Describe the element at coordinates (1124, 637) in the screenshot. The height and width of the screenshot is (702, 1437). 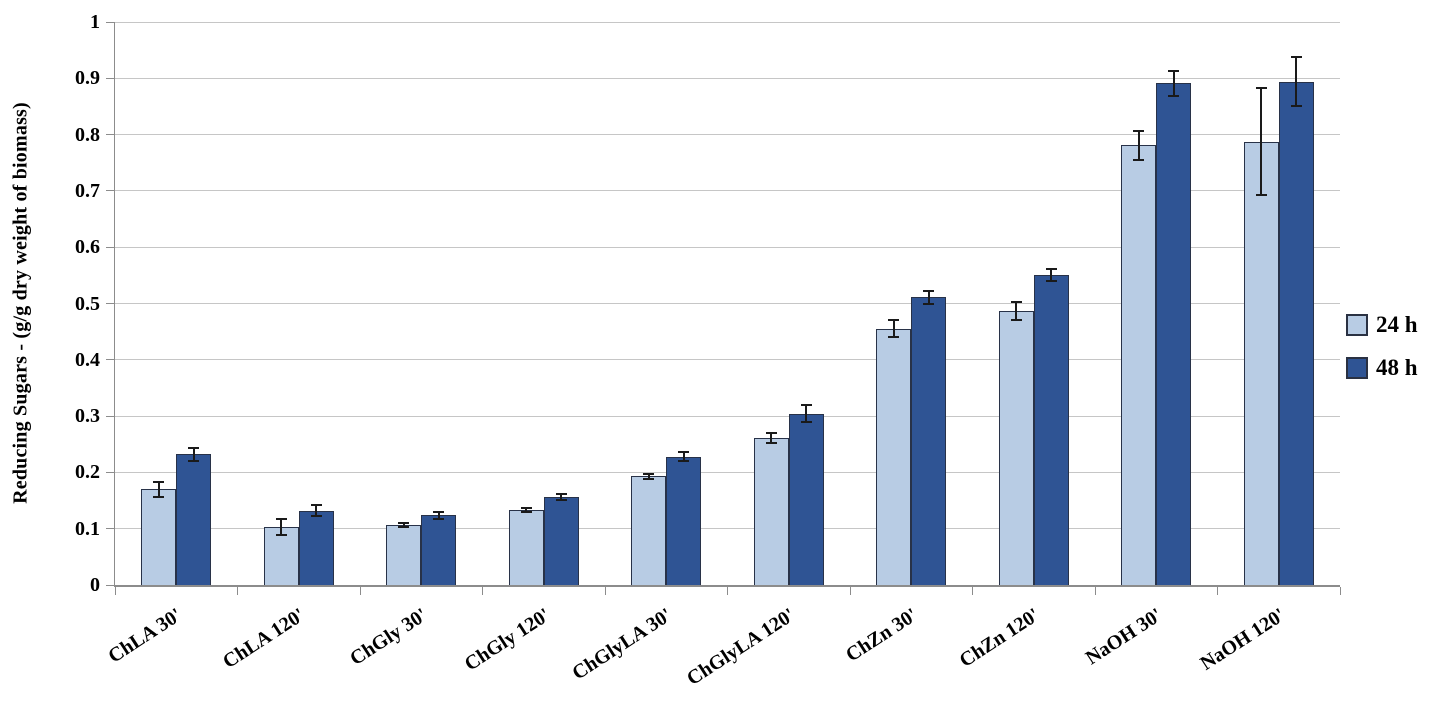
I see `x-category-label: NaOH 30'` at that location.